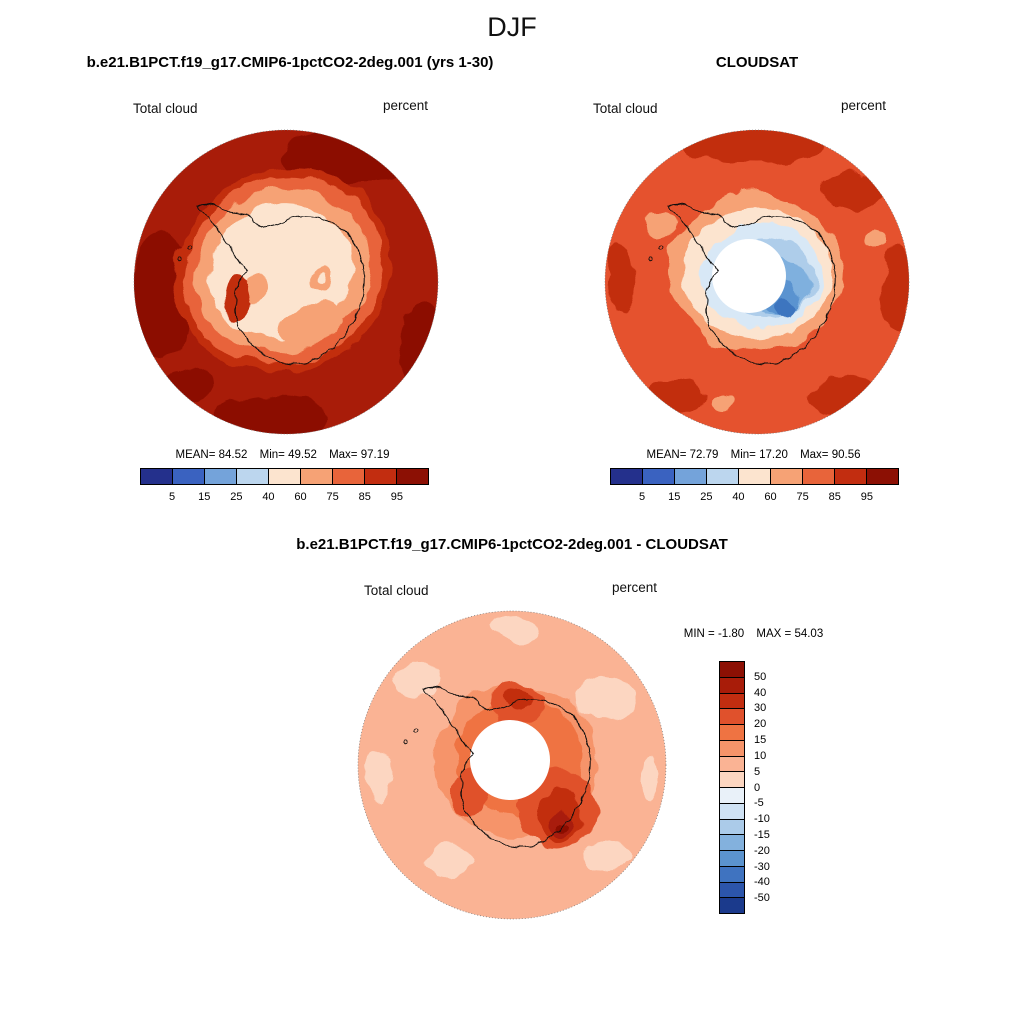 This screenshot has height=1024, width=1024. What do you see at coordinates (375, 455) in the screenshot?
I see `model-max-value: 97.19` at bounding box center [375, 455].